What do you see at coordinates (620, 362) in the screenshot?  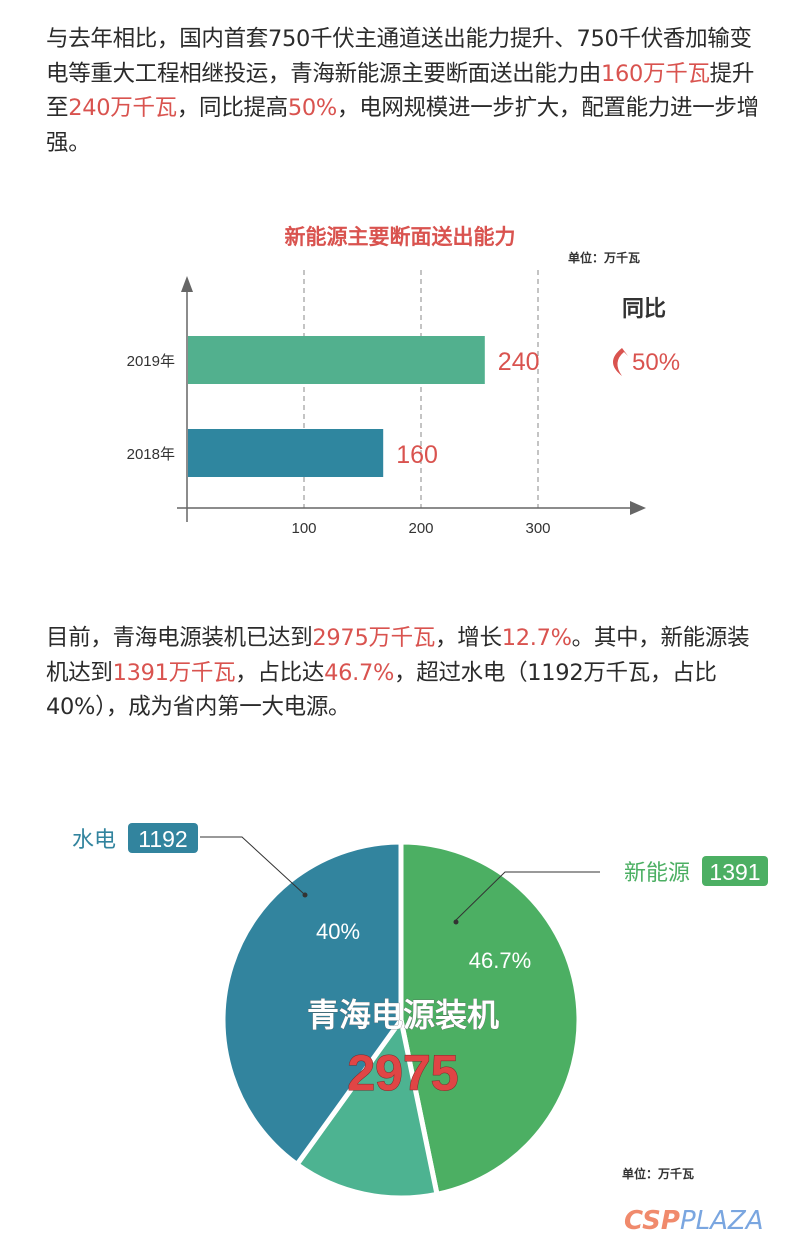 I see `up-arrow-icon` at bounding box center [620, 362].